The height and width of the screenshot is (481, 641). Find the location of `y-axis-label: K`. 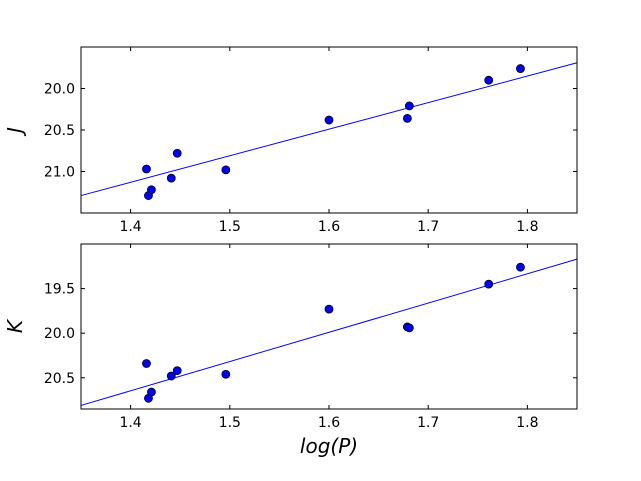

y-axis-label: K is located at coordinates (15, 325).